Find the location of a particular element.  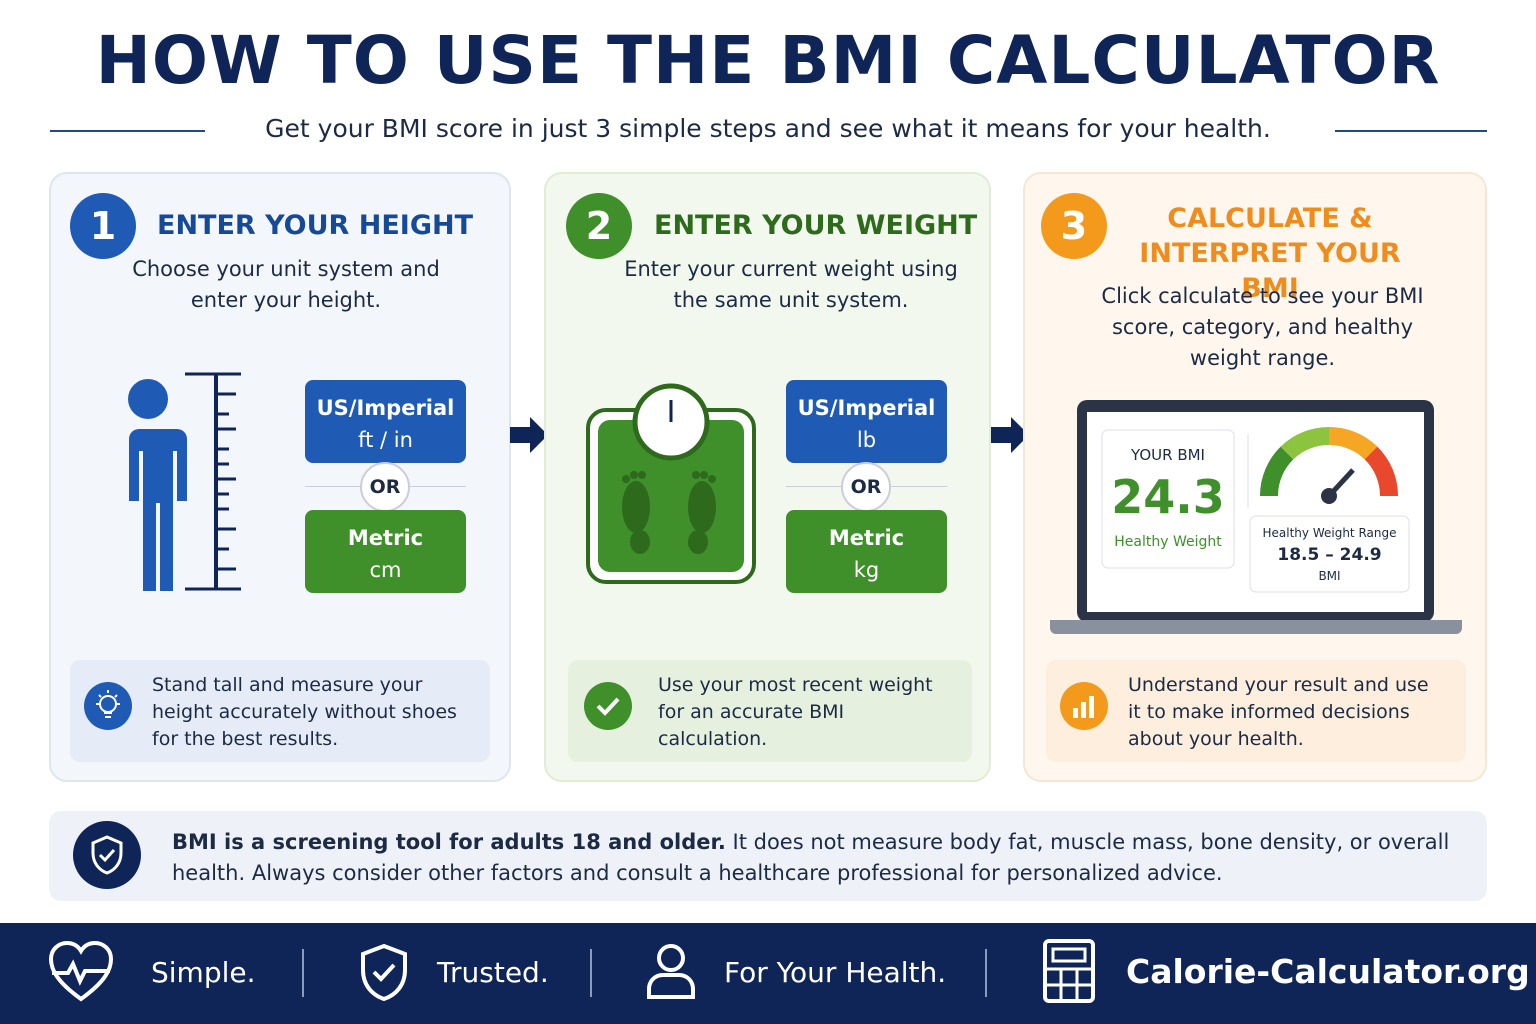

unit-option: Metric cm is located at coordinates (385, 551).